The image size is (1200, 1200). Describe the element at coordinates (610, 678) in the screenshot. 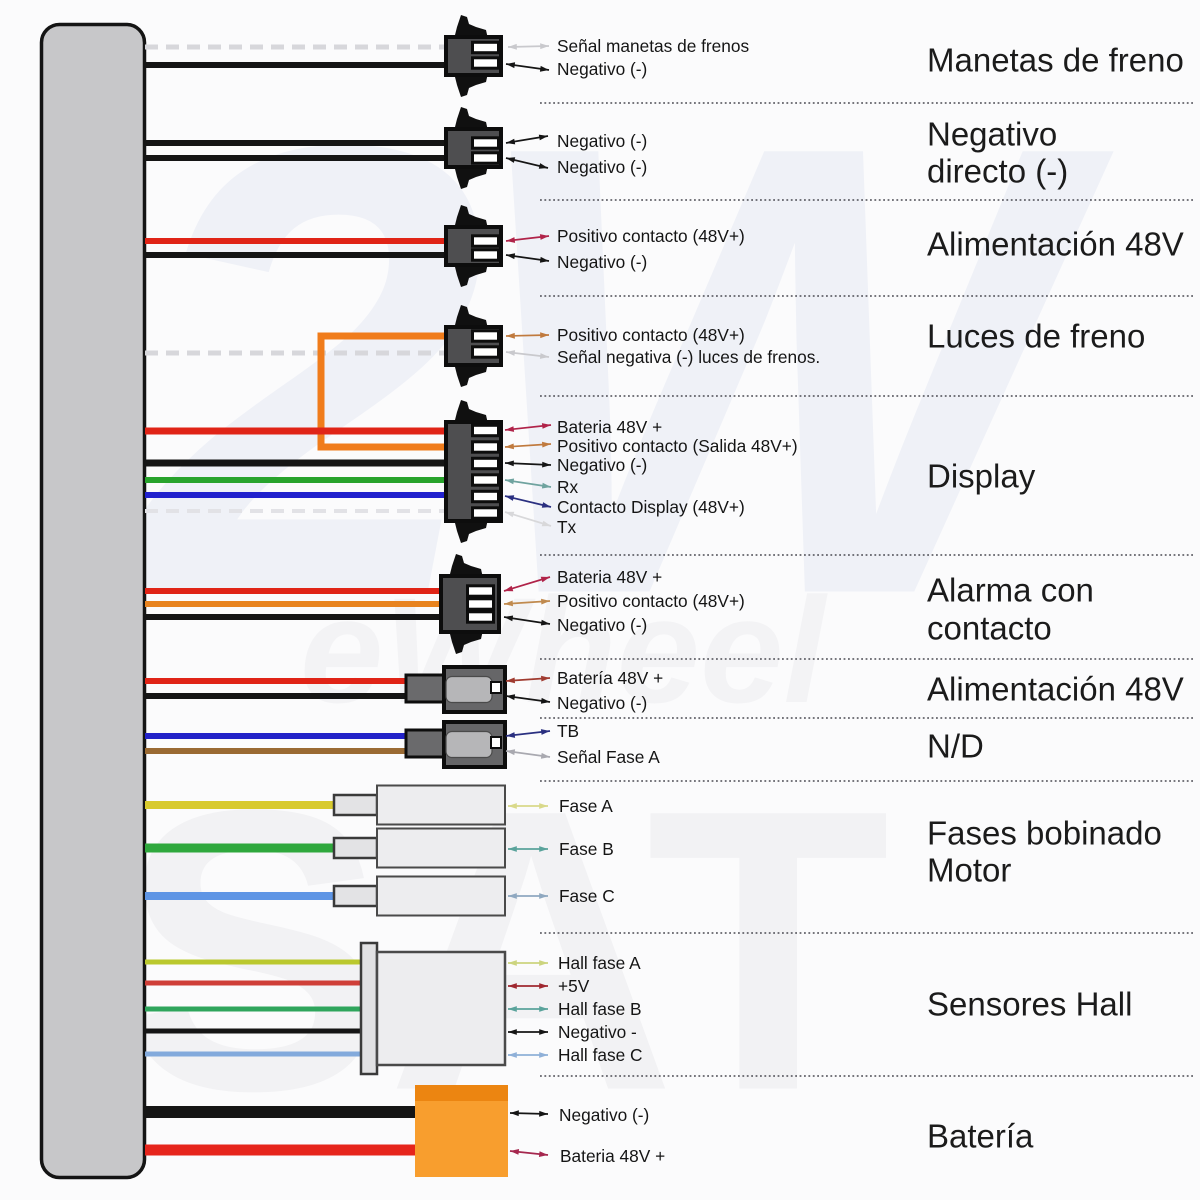

I see `svg-text: Batería 48V +` at that location.